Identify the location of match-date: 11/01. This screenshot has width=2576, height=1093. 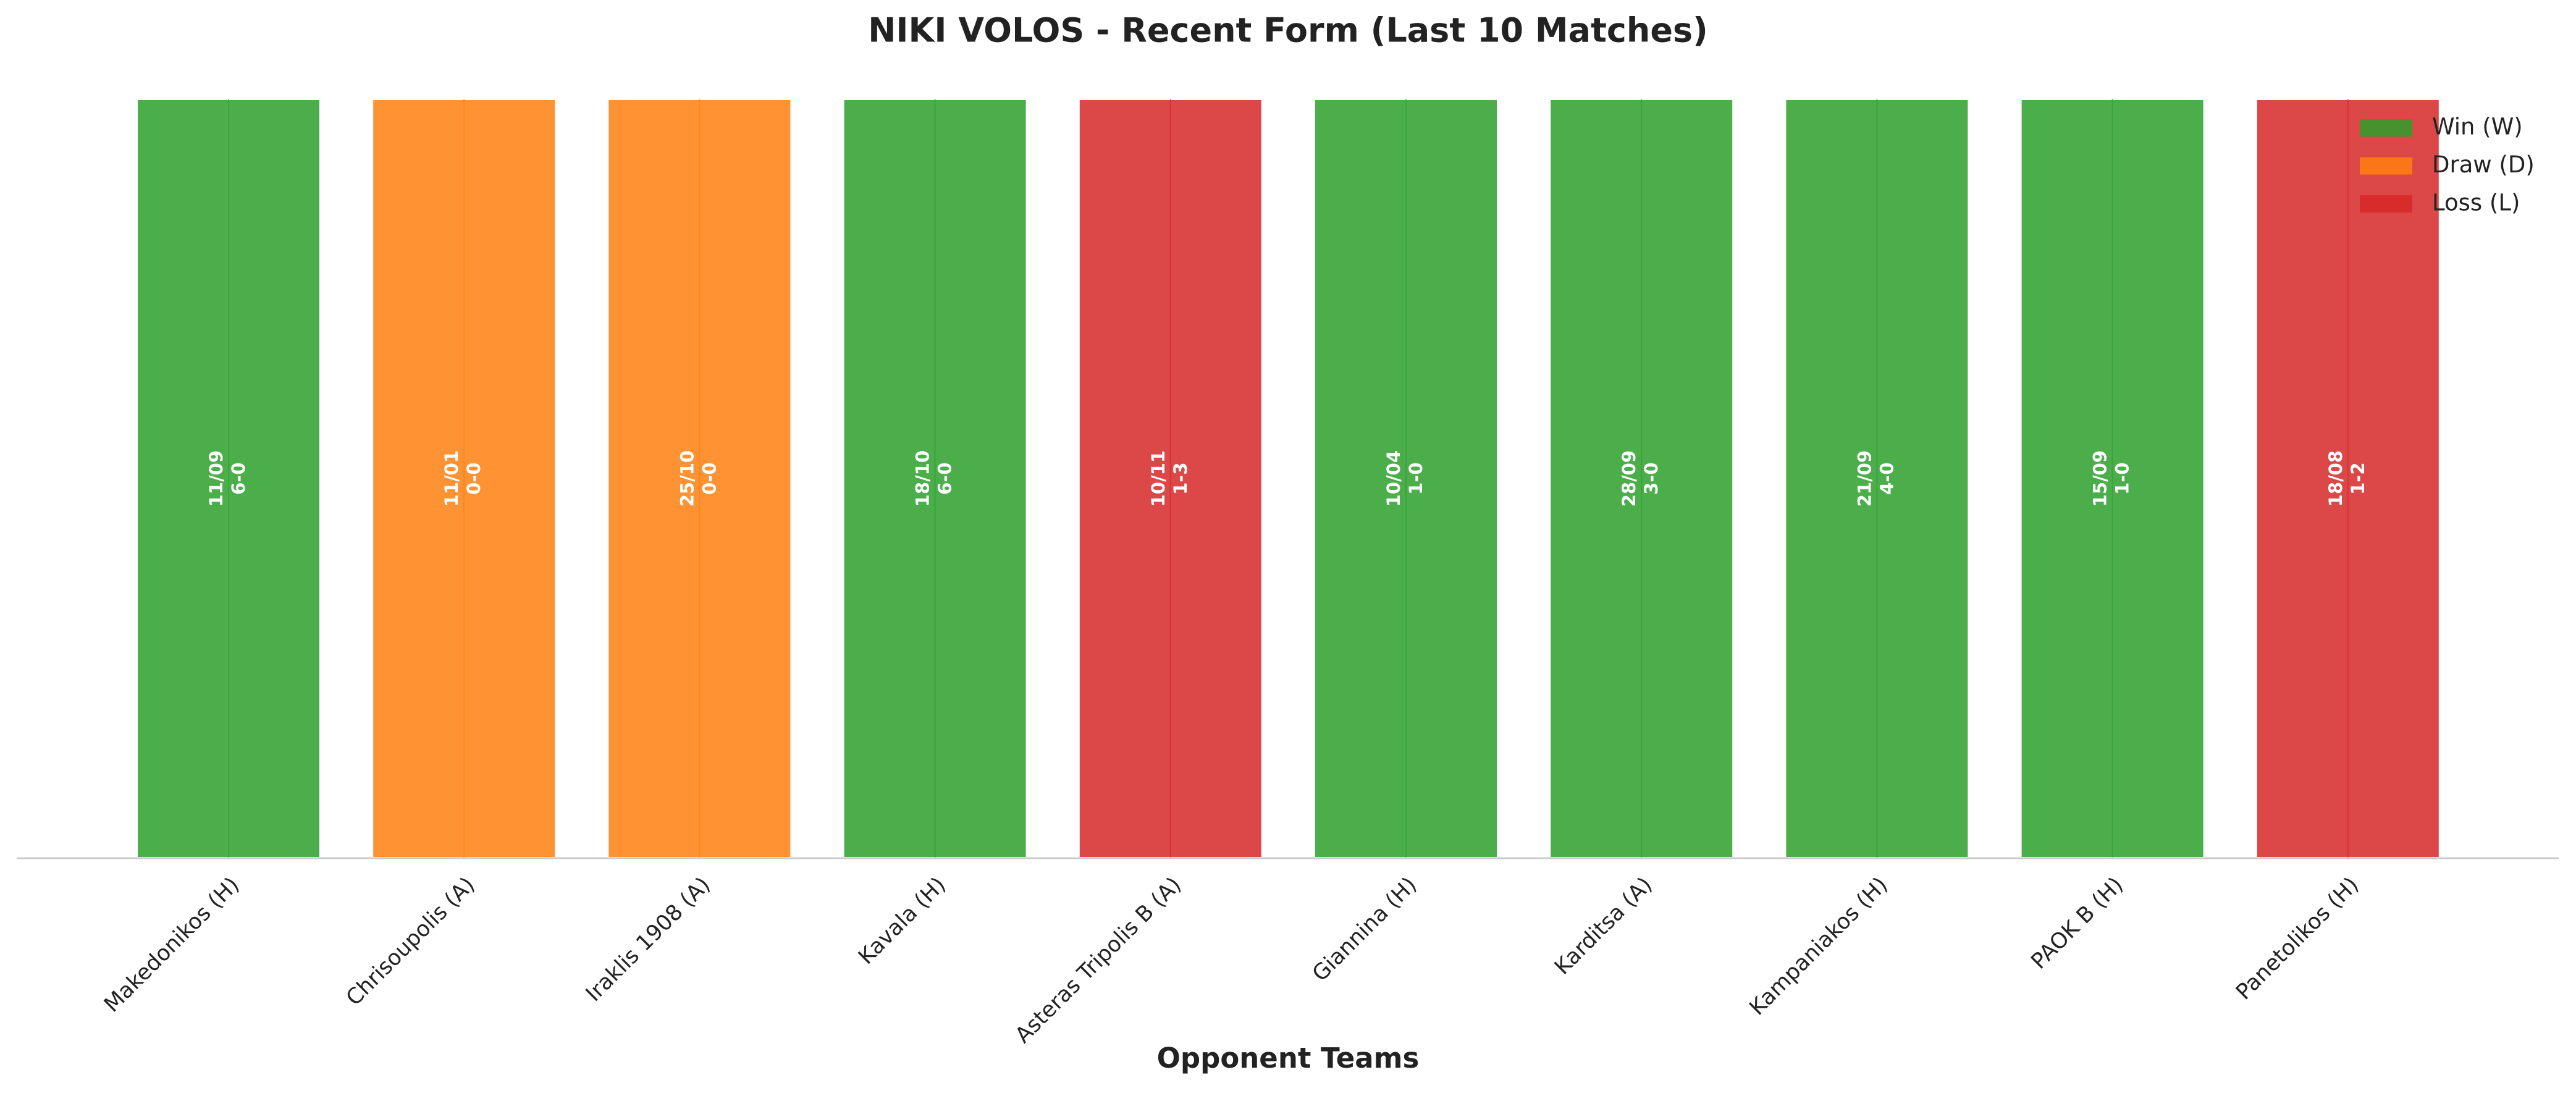
(451, 479).